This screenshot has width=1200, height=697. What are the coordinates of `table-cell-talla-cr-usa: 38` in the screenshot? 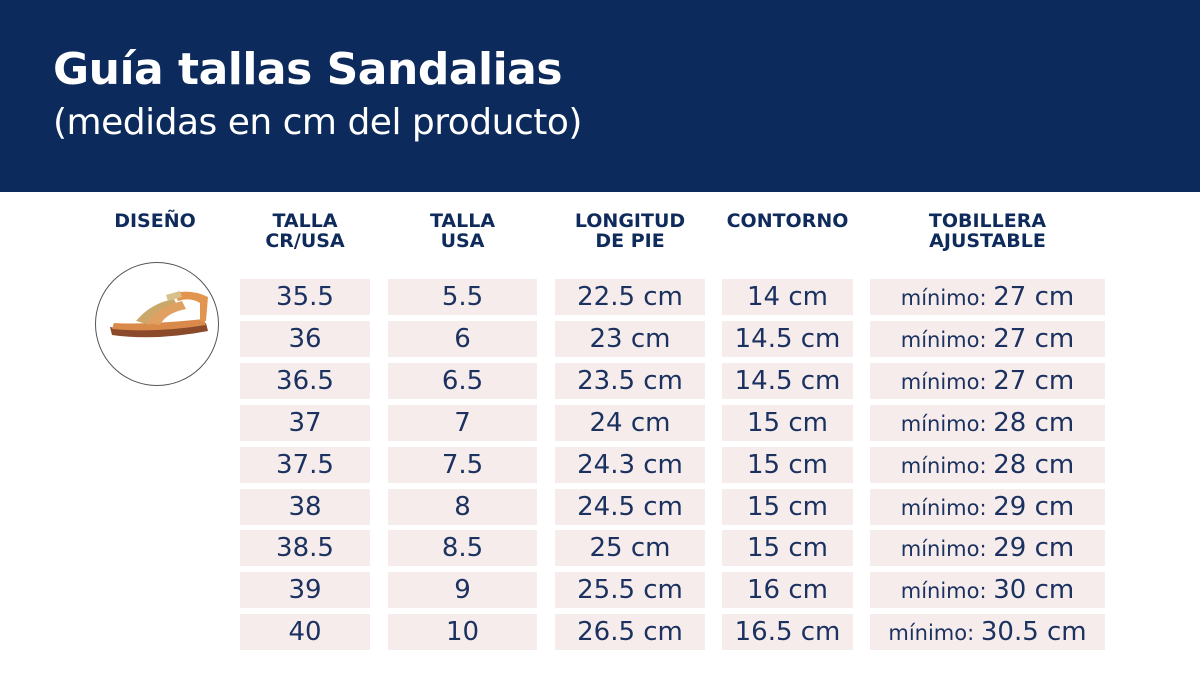 It's located at (305, 506).